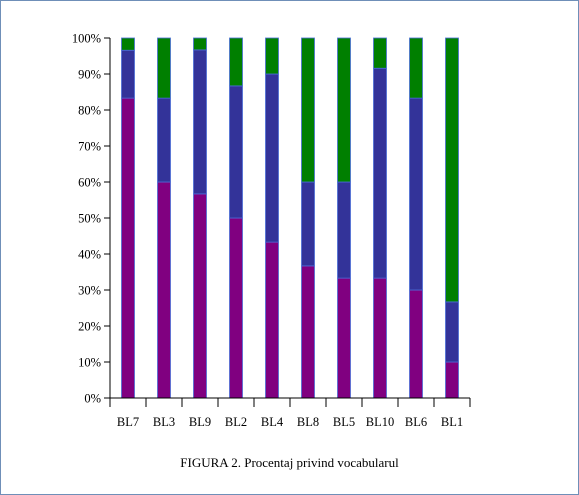 This screenshot has width=579, height=495. I want to click on y-tick-label-100: 100%, so click(86, 39).